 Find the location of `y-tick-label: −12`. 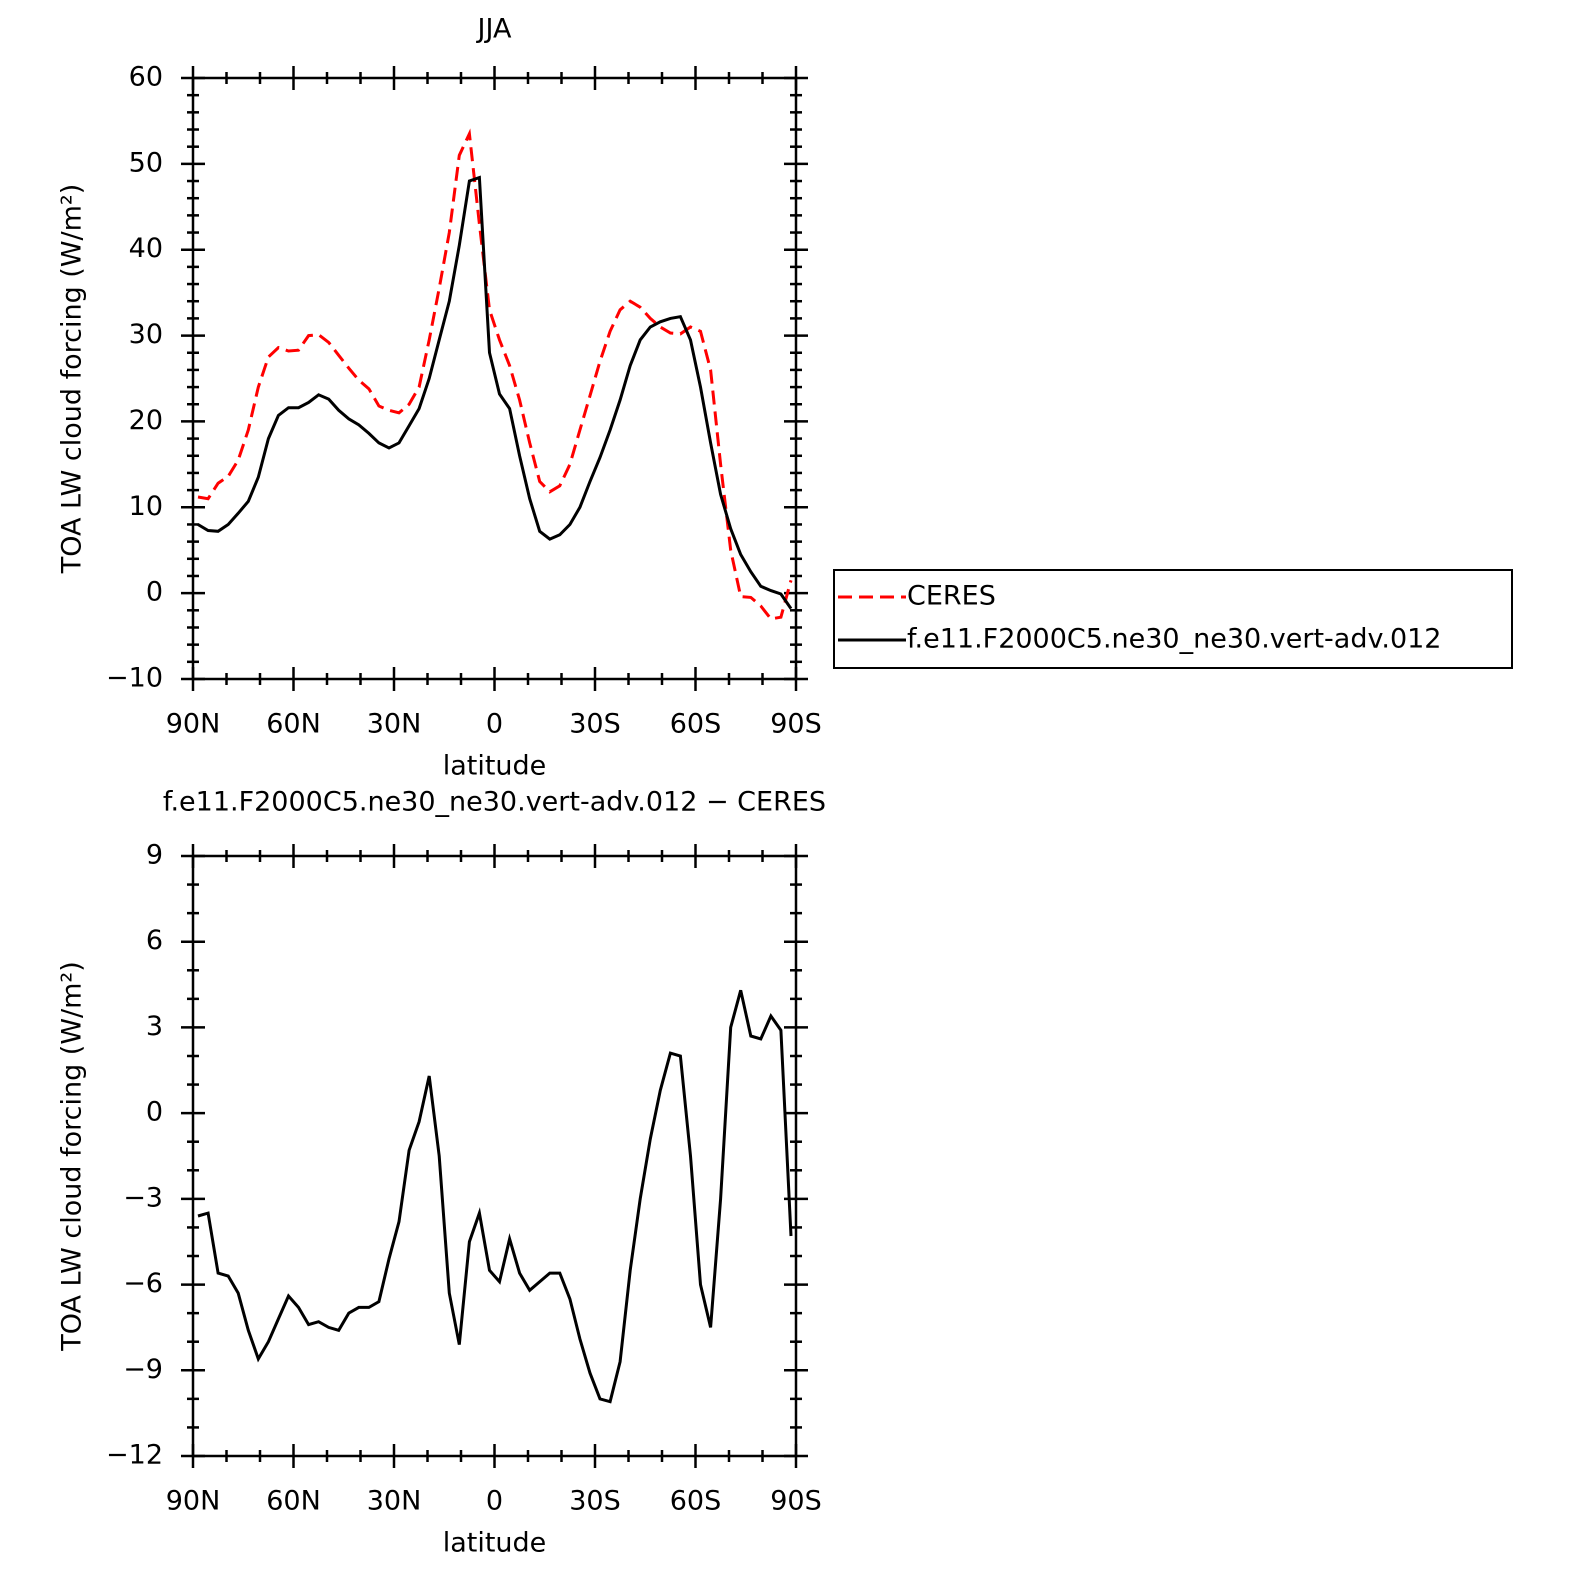

y-tick-label: −12 is located at coordinates (134, 1455).